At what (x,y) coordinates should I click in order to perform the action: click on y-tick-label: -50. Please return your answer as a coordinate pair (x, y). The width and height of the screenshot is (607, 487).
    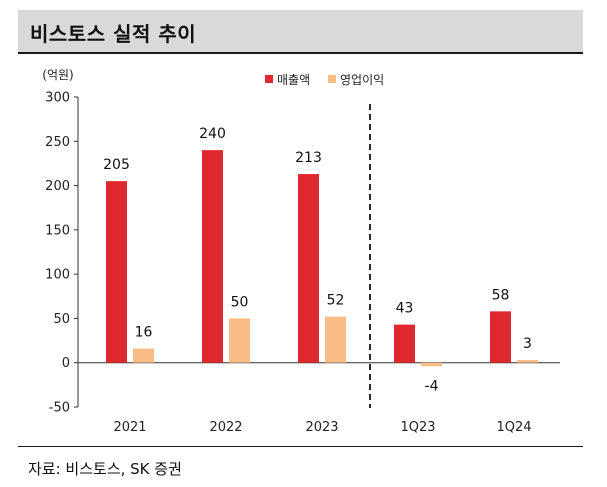
    Looking at the image, I should click on (59, 408).